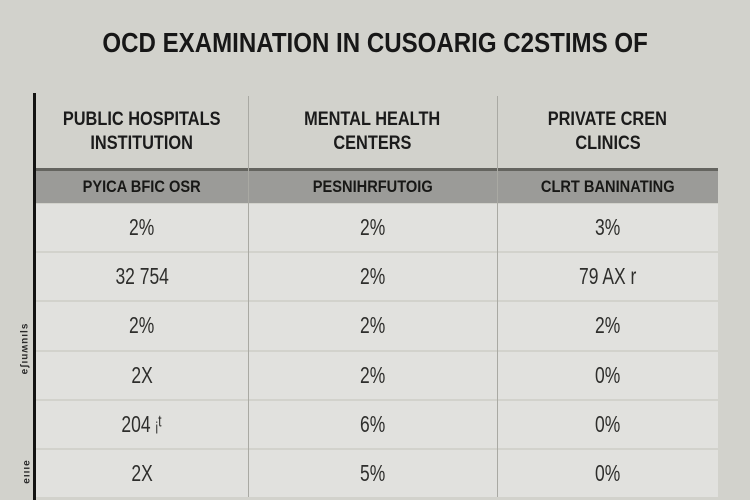 This screenshot has height=500, width=750. I want to click on subheader-cell: PYICA BFIC OSR, so click(142, 187).